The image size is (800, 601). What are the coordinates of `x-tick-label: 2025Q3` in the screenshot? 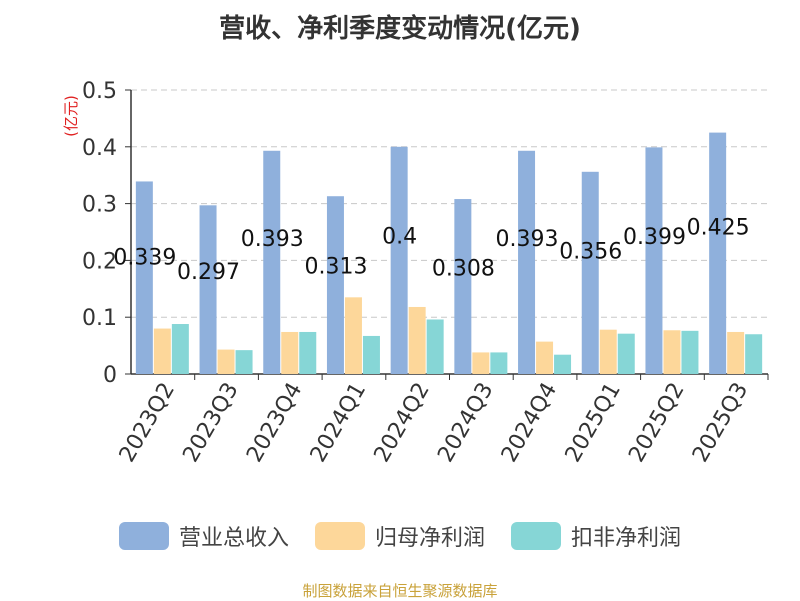 It's located at (720, 423).